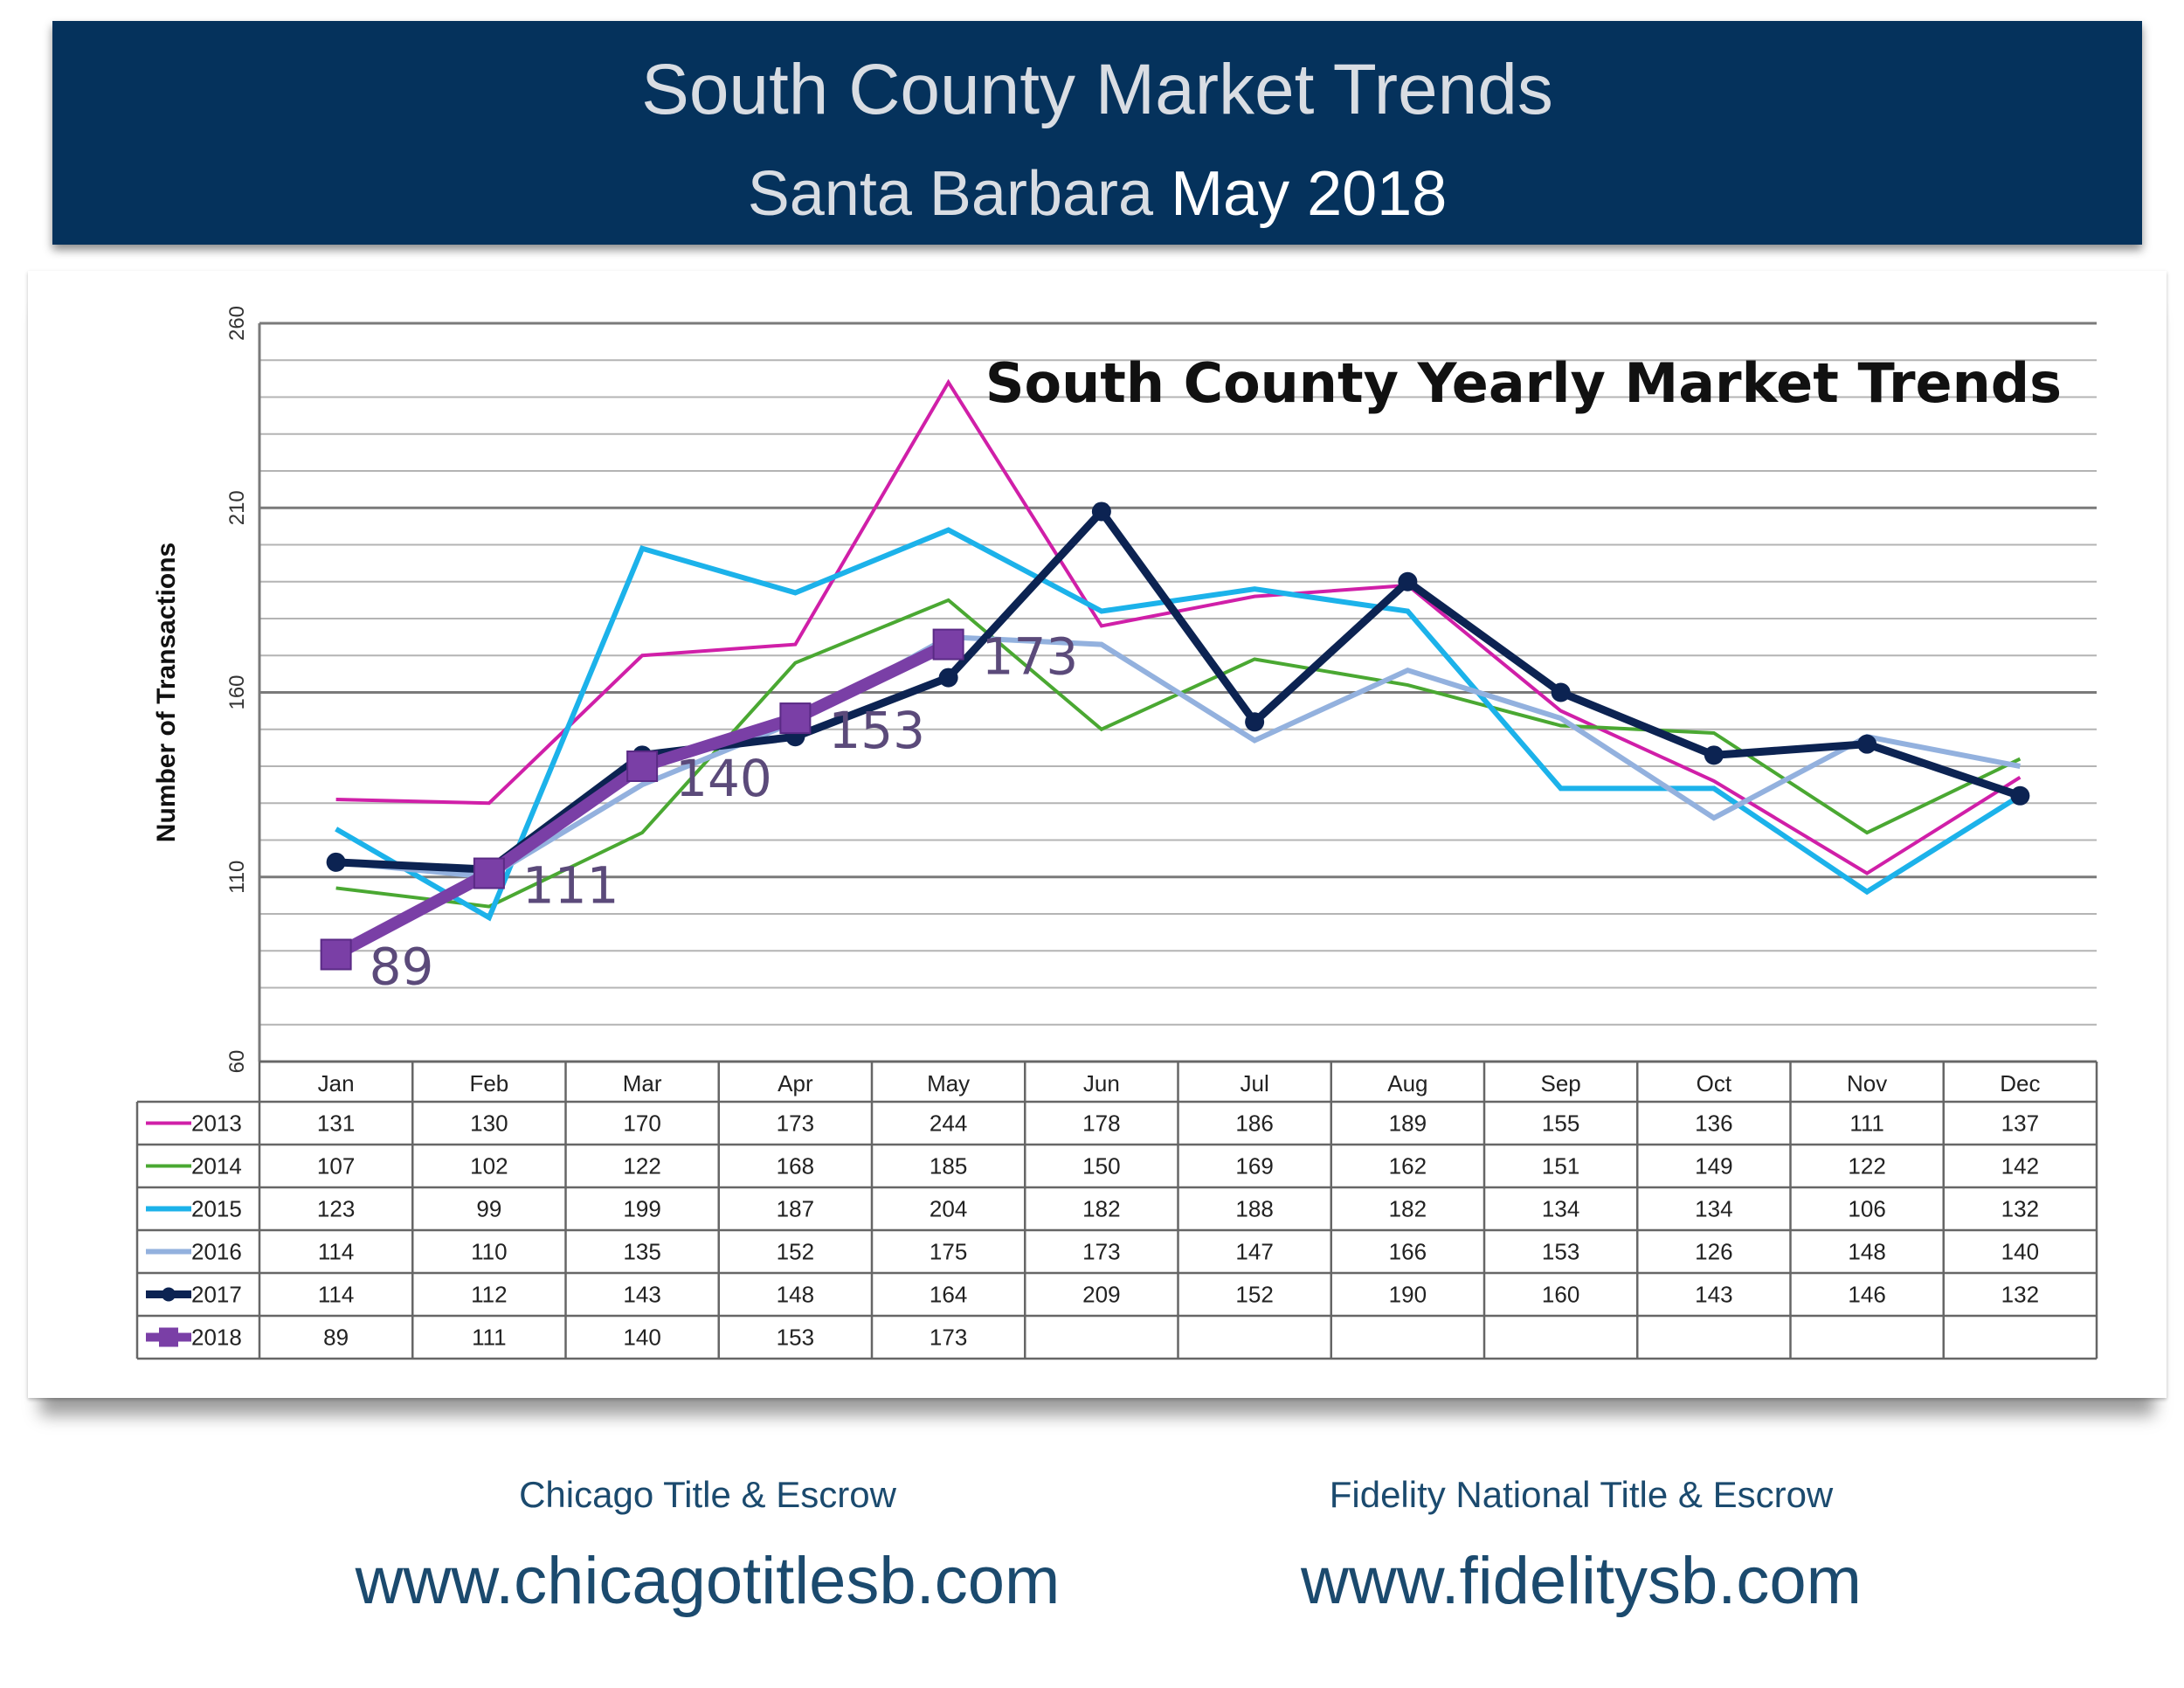  What do you see at coordinates (237, 692) in the screenshot?
I see `y-tick-label: 160` at bounding box center [237, 692].